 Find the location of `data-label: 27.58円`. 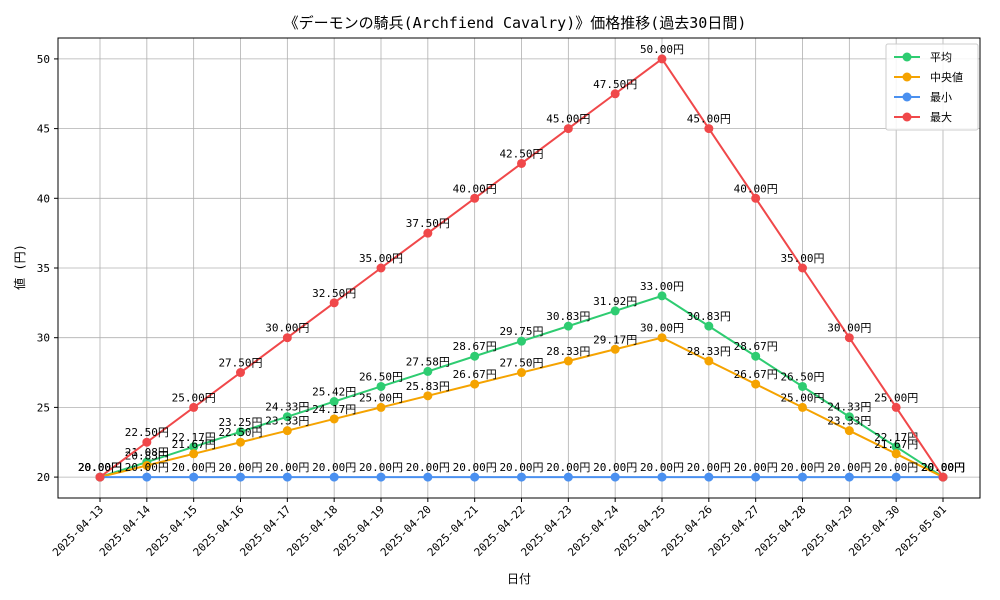

data-label: 27.58円 is located at coordinates (428, 361).